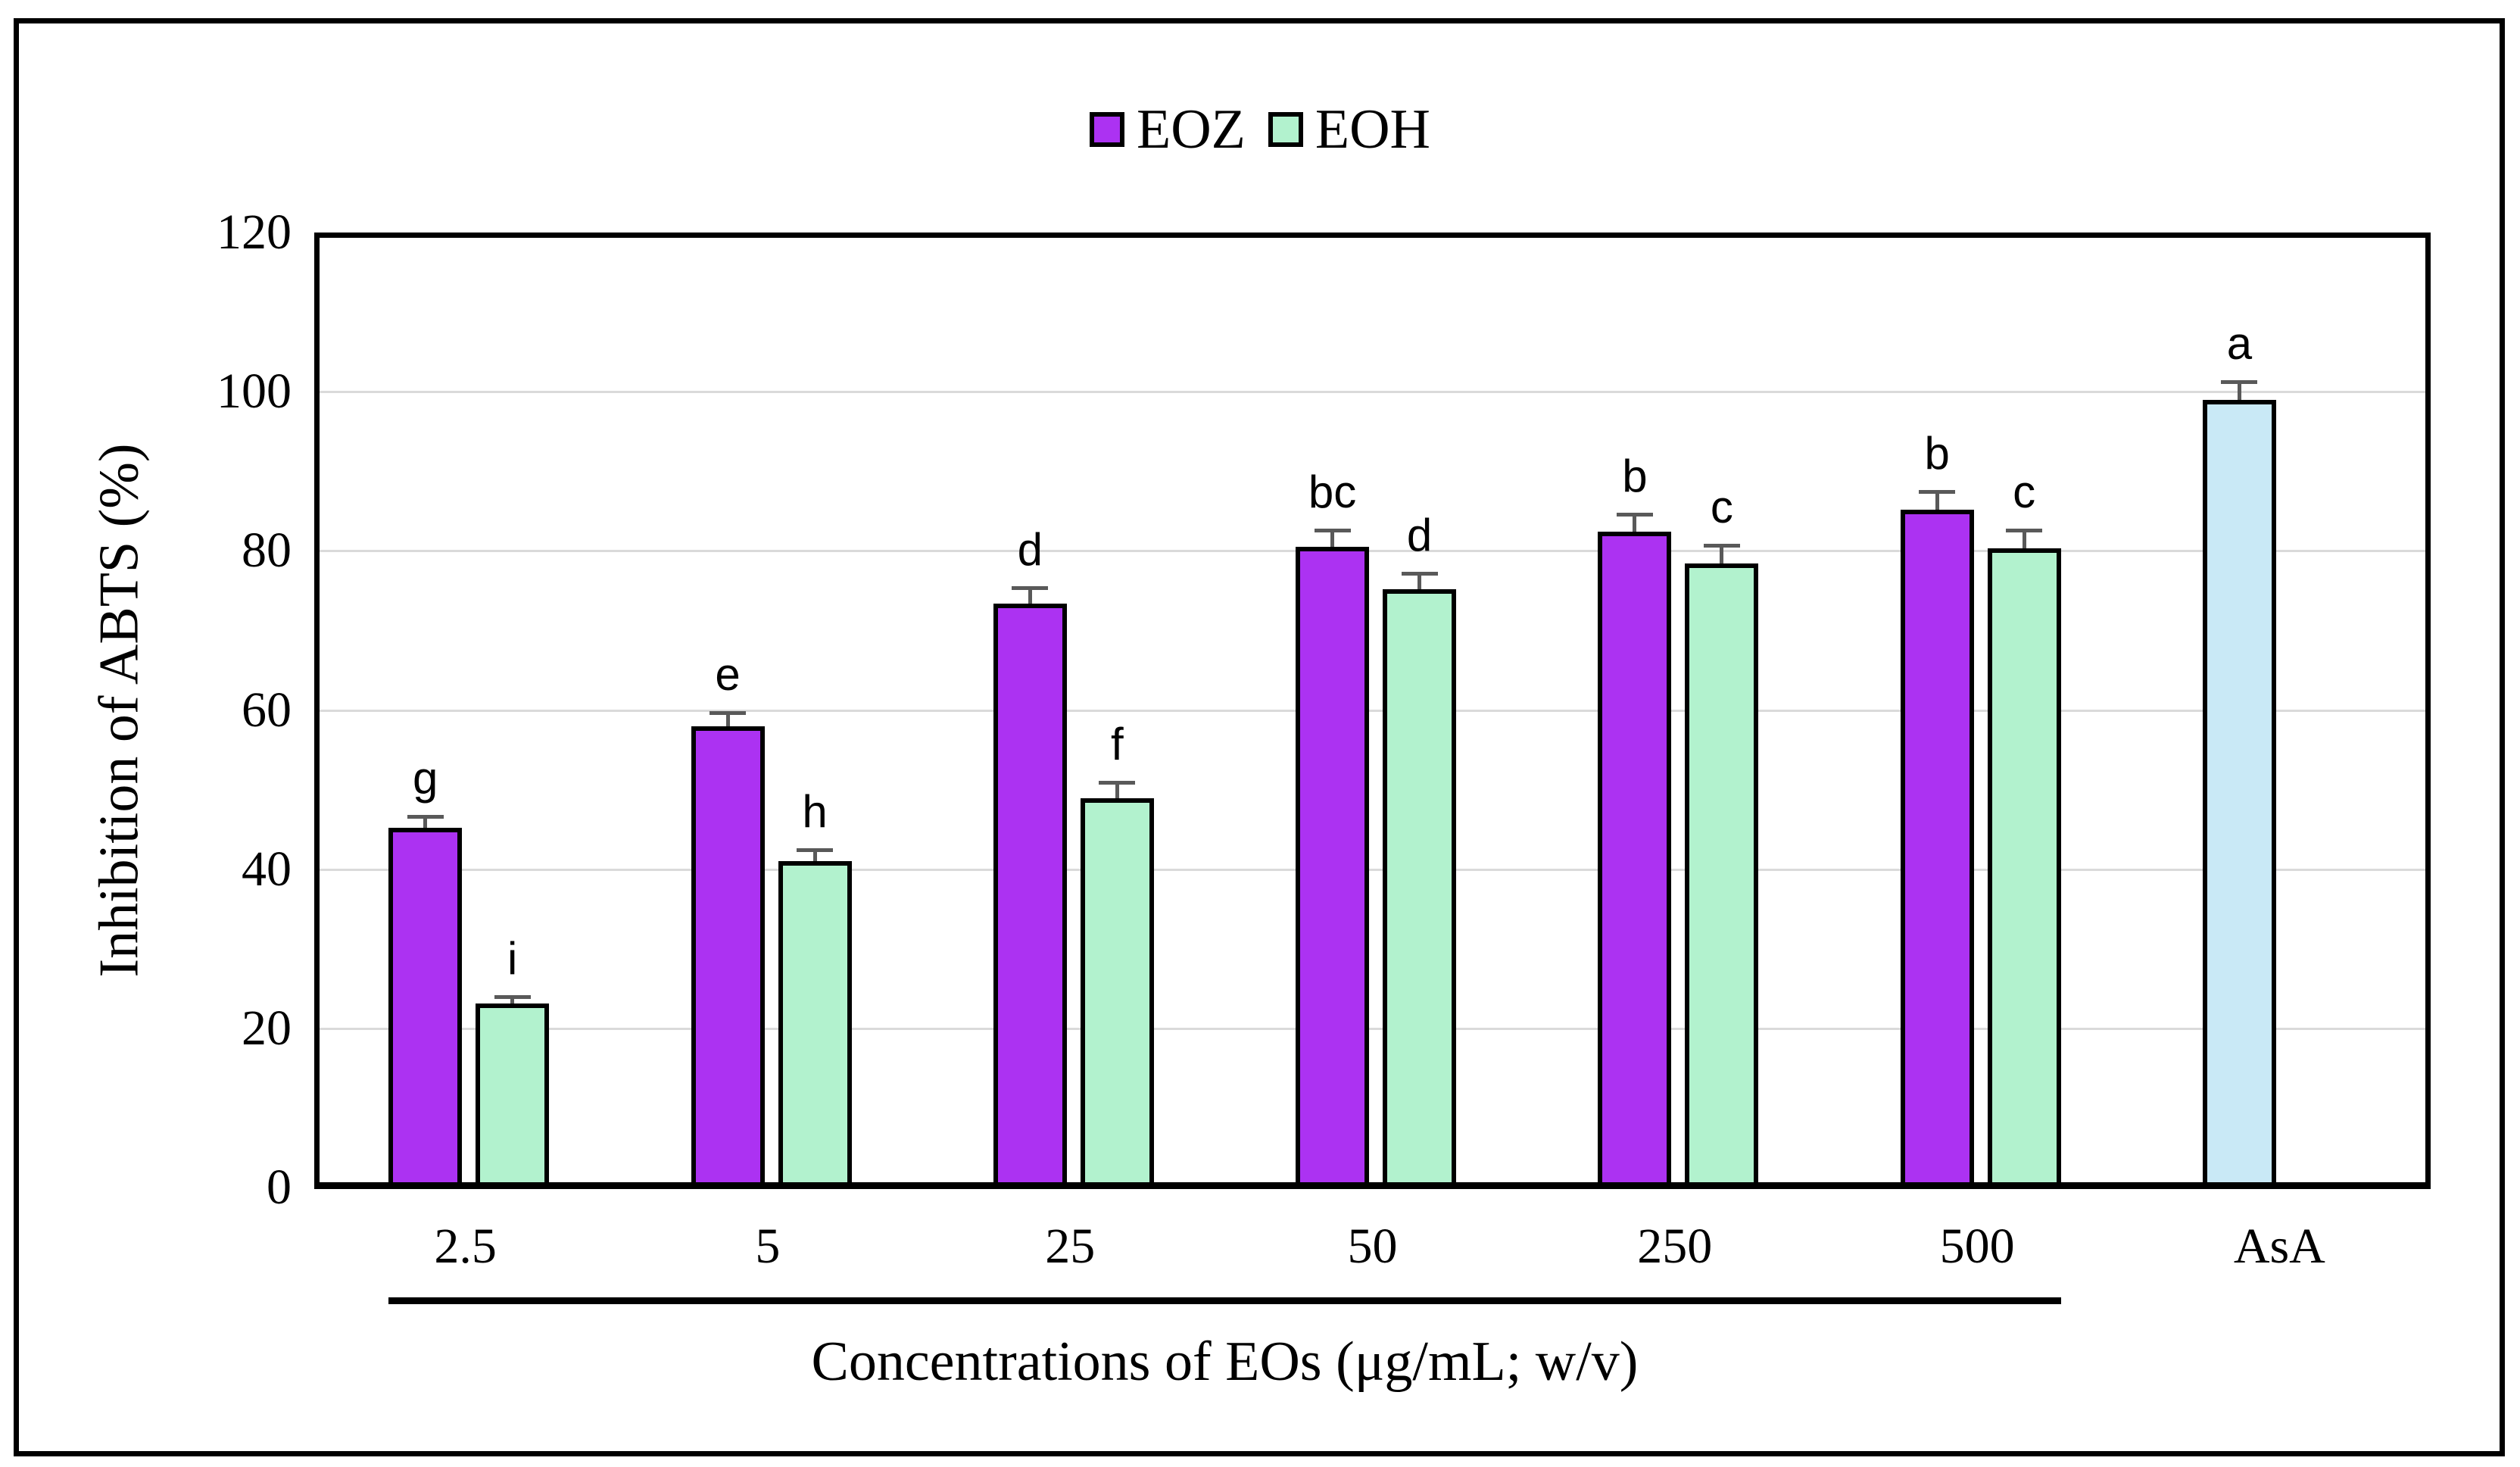 This screenshot has height=1467, width=2520. What do you see at coordinates (1635, 475) in the screenshot?
I see `sig-letter-eoz-250: b` at bounding box center [1635, 475].